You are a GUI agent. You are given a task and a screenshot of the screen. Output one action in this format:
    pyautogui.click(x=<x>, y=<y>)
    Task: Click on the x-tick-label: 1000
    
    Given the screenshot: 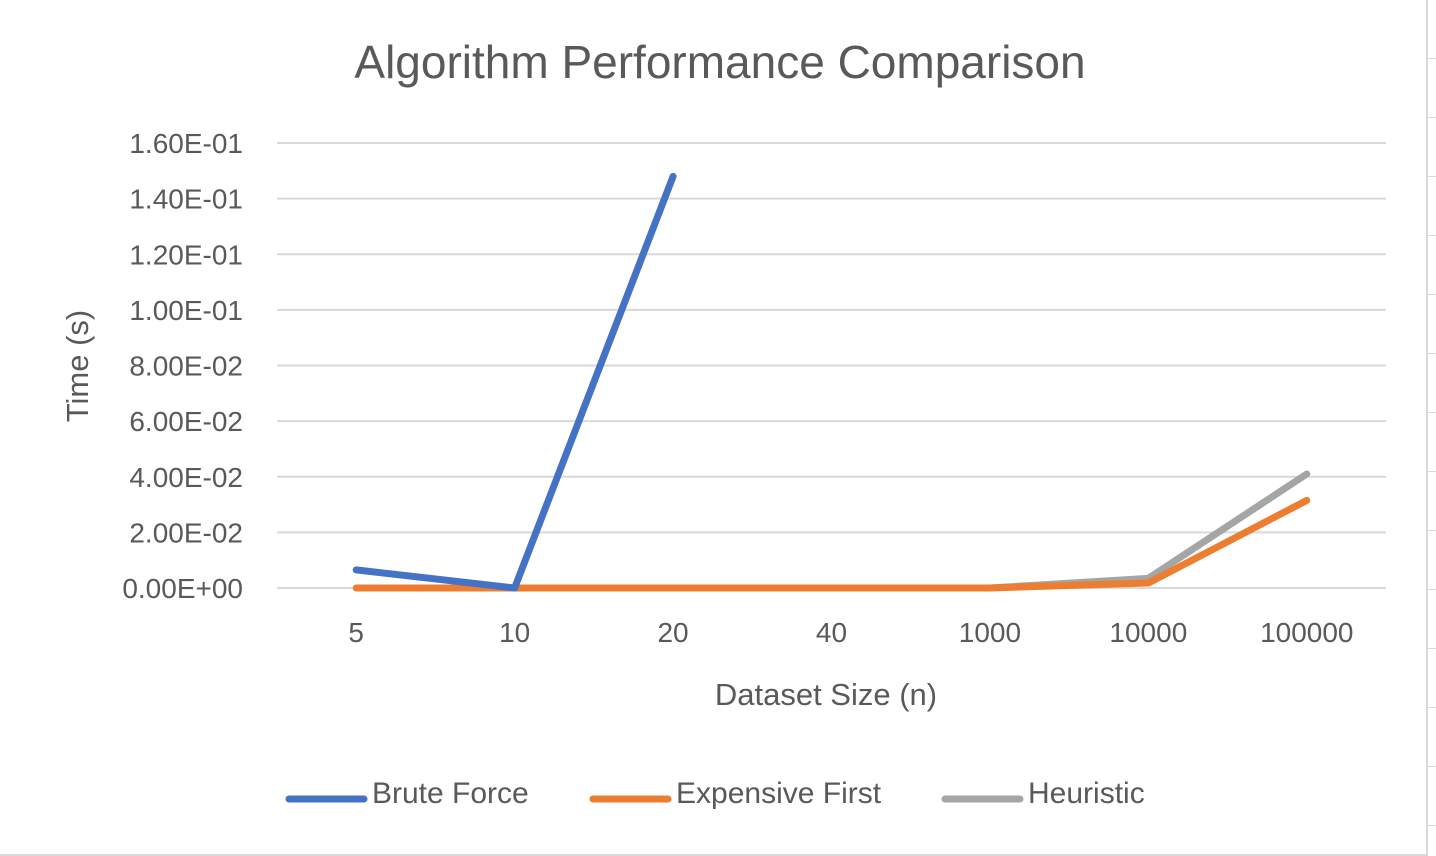 What is the action you would take?
    pyautogui.click(x=990, y=632)
    